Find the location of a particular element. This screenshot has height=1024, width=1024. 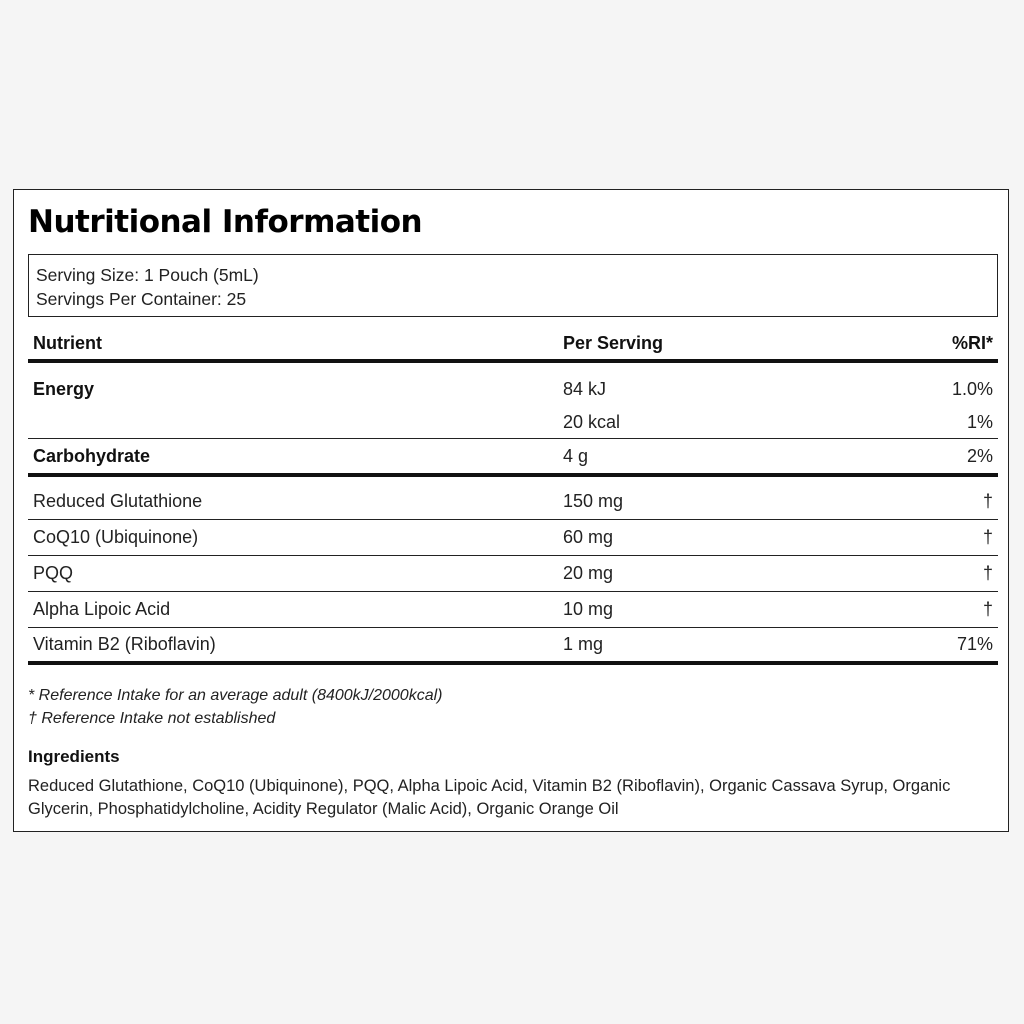

per-serving-value: 1 mg is located at coordinates (583, 644).